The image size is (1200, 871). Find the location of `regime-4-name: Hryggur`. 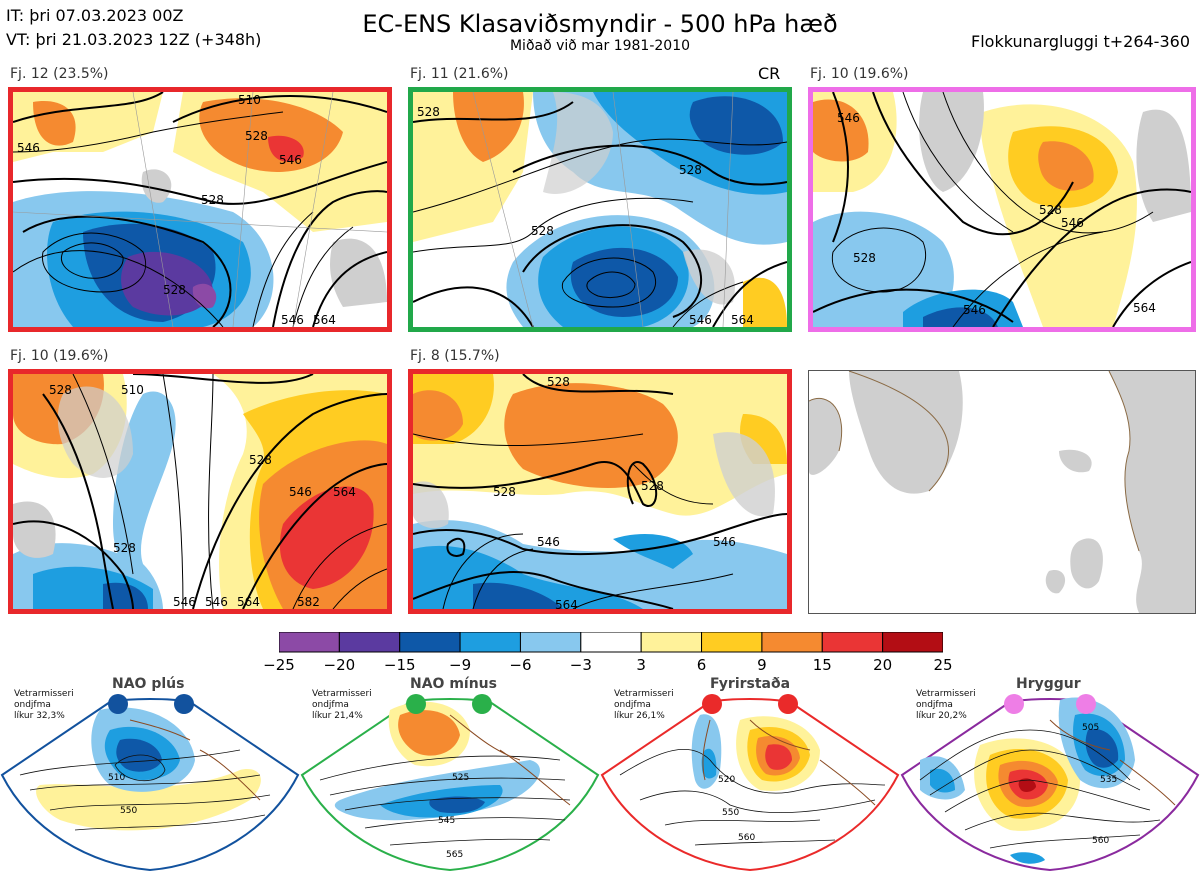

regime-4-name: Hryggur is located at coordinates (1048, 684).